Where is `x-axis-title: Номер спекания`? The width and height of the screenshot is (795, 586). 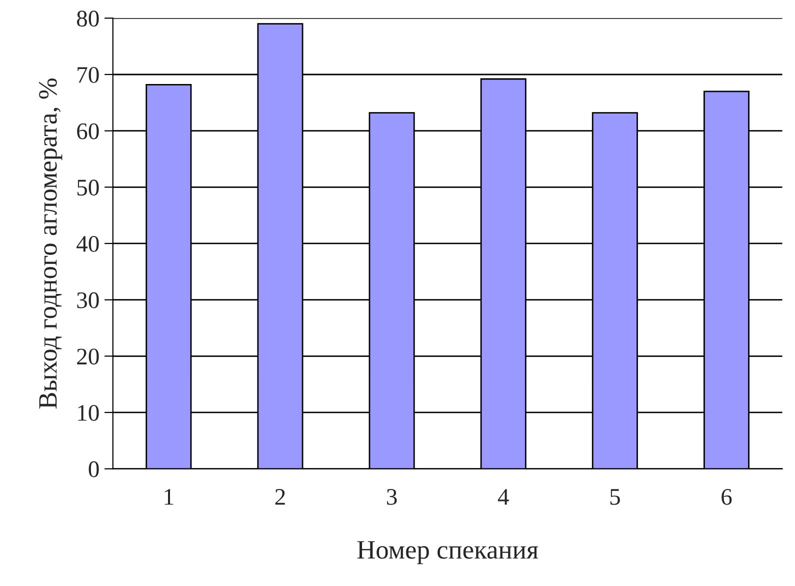 x-axis-title: Номер спекания is located at coordinates (447, 552).